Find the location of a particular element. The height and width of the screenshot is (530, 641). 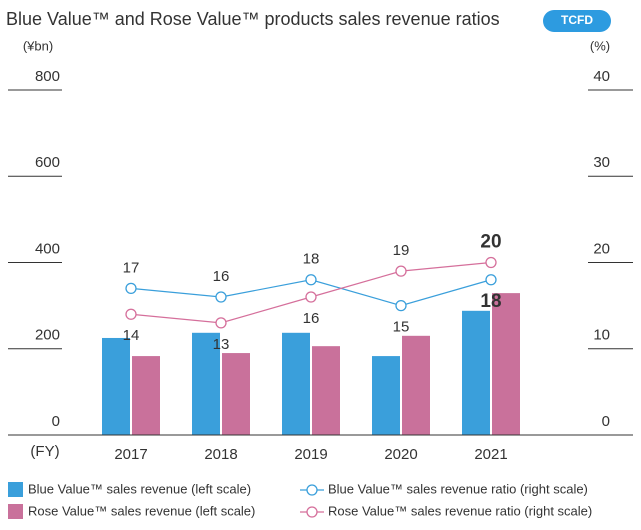

y2-tick-label: 20 is located at coordinates (601, 248).